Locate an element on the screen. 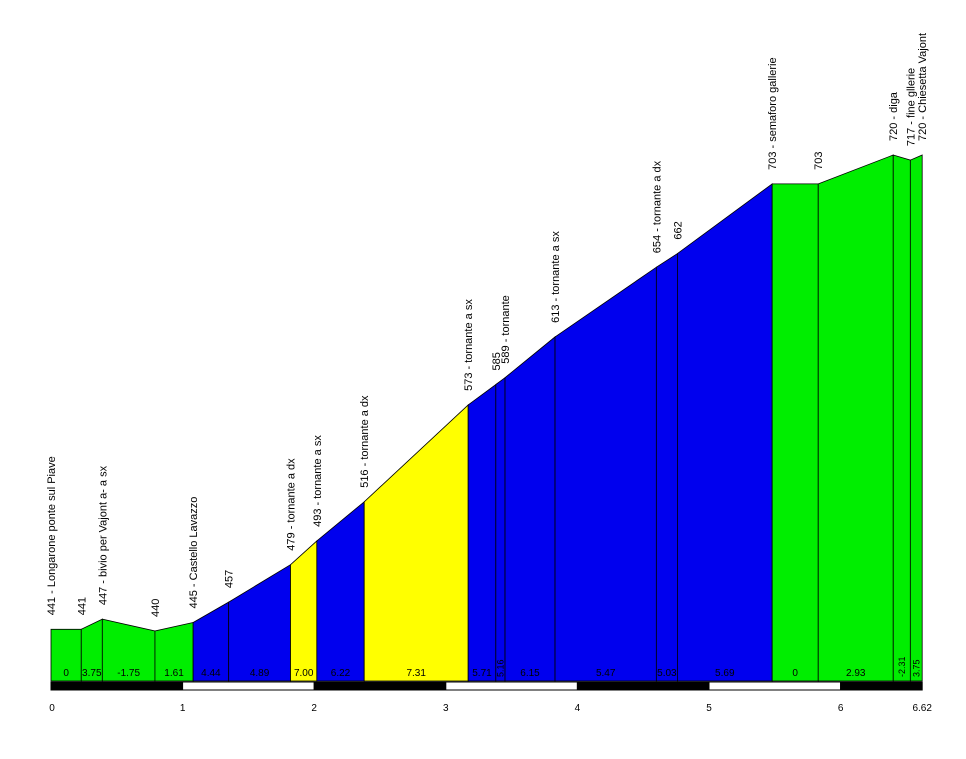  waypoint-label: 703 - semaforo gallerie is located at coordinates (773, 113).